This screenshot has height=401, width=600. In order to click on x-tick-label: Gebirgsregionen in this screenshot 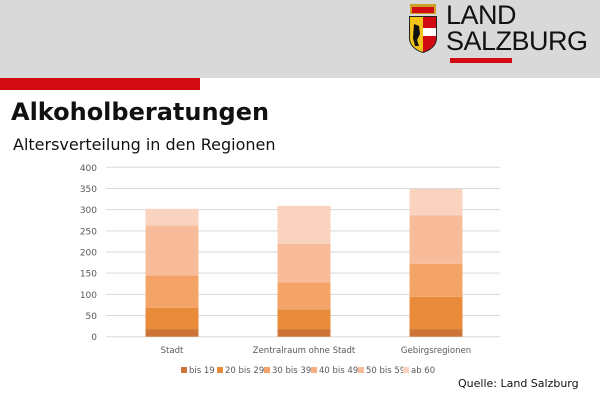, I will do `click(436, 351)`.